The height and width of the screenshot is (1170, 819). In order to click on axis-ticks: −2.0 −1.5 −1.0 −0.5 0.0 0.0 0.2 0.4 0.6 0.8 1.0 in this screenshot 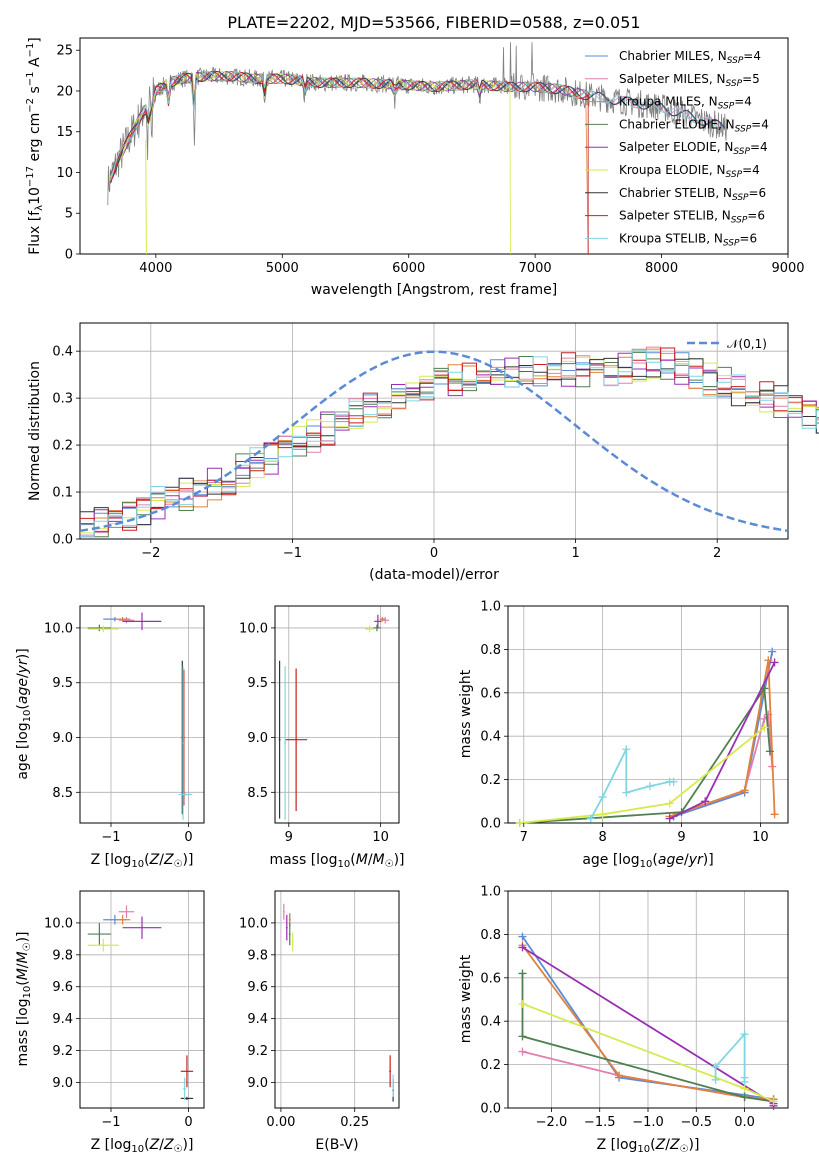, I will do `click(617, 1008)`.